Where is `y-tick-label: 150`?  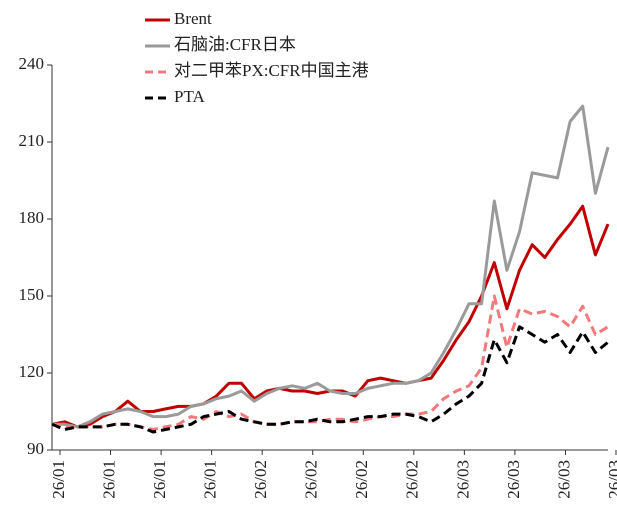
y-tick-label: 150 is located at coordinates (32, 294).